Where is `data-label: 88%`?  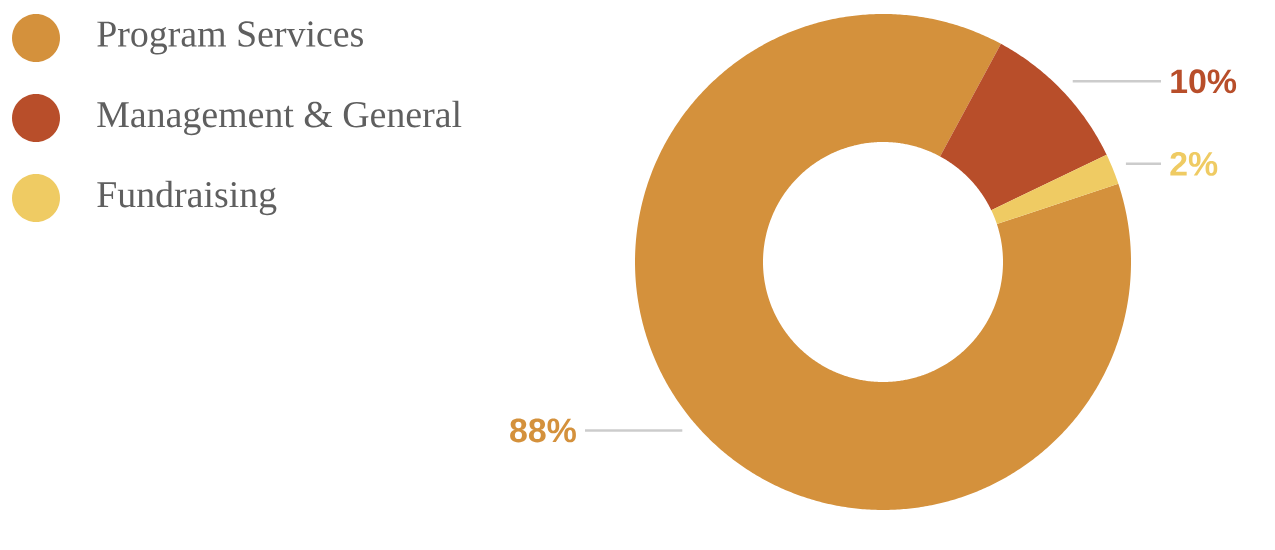
data-label: 88% is located at coordinates (543, 430).